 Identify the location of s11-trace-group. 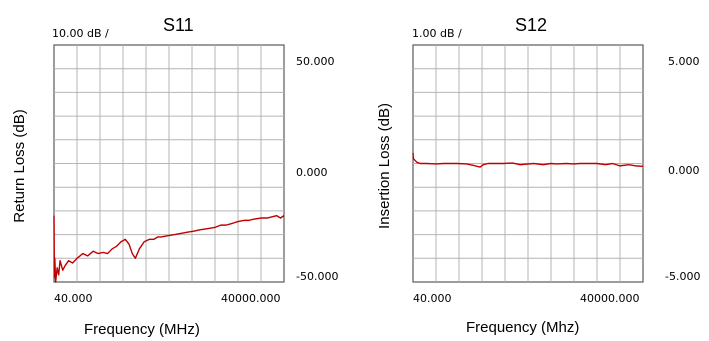
(169, 248).